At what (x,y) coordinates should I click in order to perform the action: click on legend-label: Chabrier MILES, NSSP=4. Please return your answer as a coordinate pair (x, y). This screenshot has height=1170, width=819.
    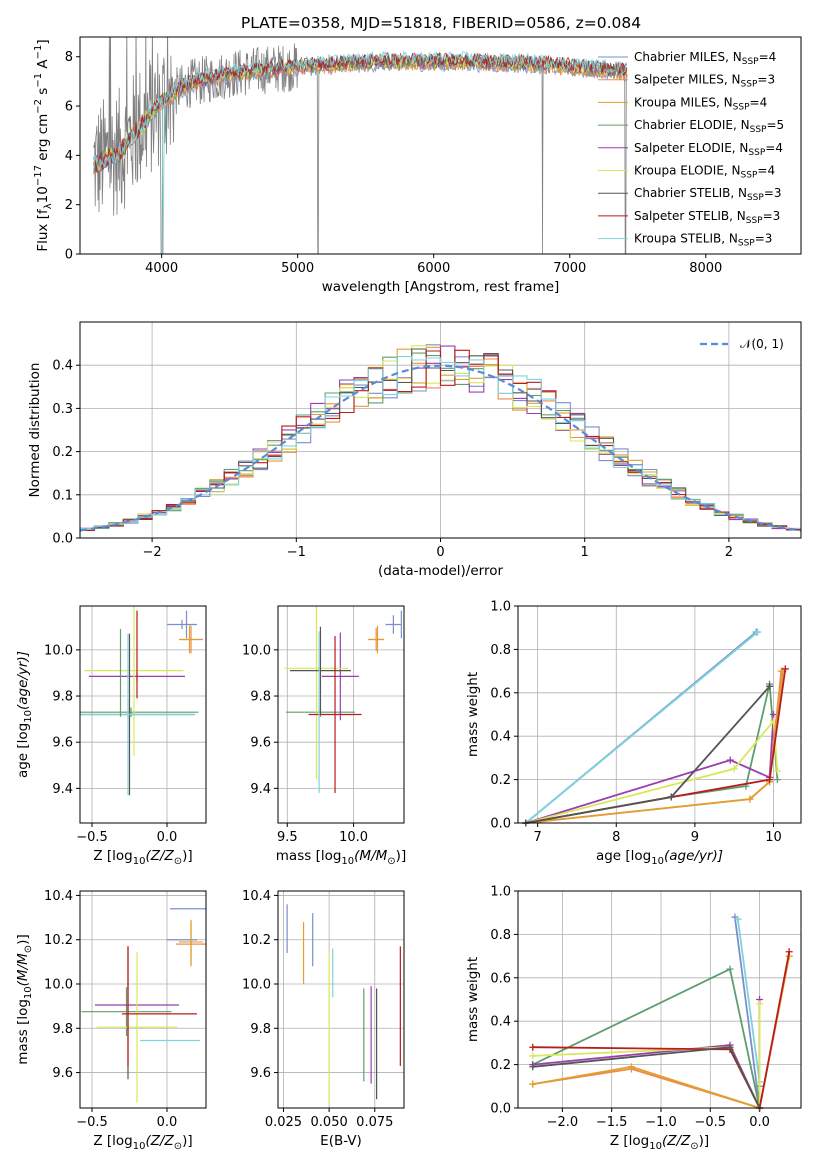
    Looking at the image, I should click on (705, 58).